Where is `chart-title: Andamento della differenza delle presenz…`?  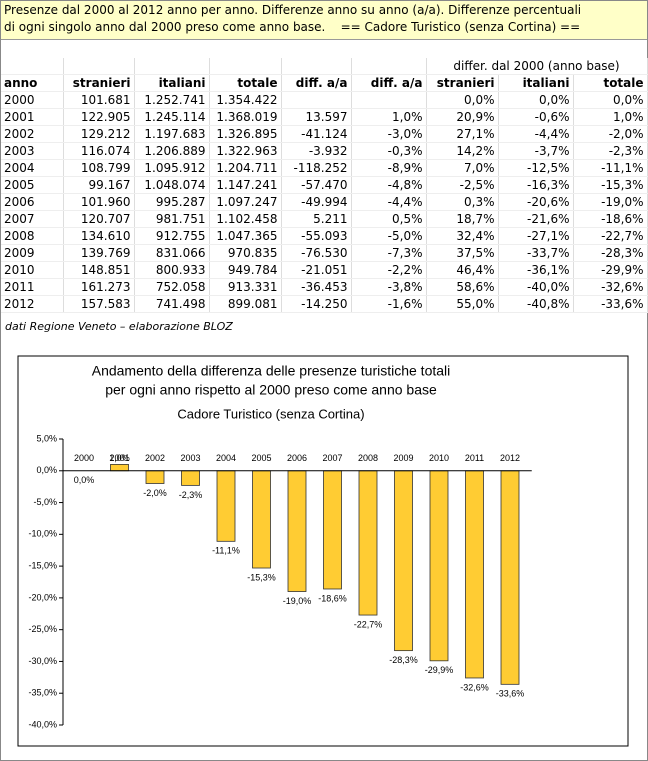
chart-title: Andamento della differenza delle presenz… is located at coordinates (271, 371).